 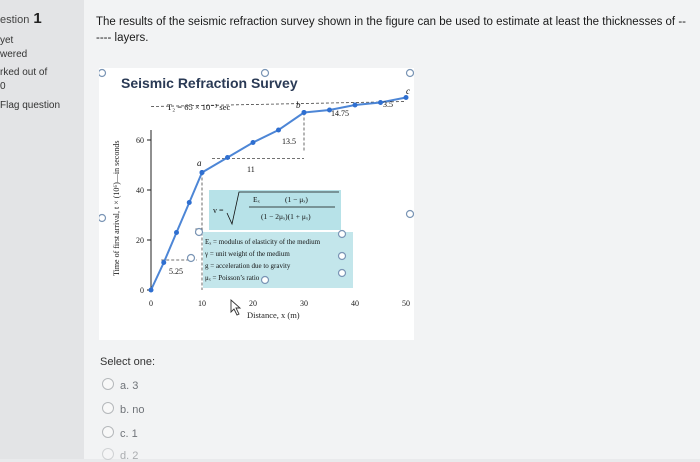 What do you see at coordinates (132, 410) in the screenshot?
I see `option-label: b. no` at bounding box center [132, 410].